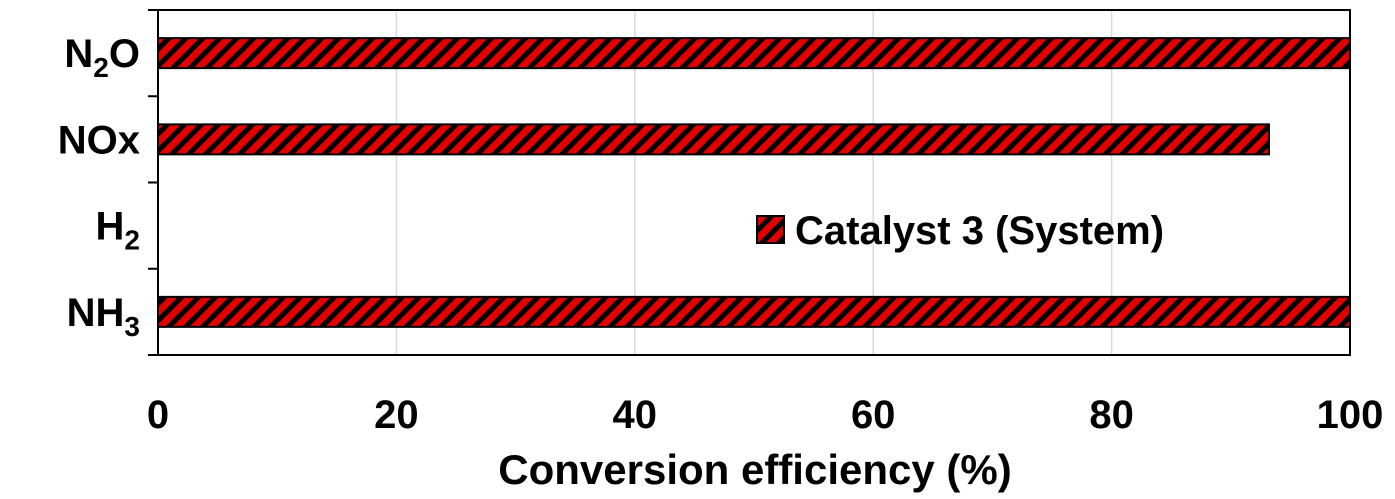  Describe the element at coordinates (873, 415) in the screenshot. I see `x-tick-label: 60` at that location.